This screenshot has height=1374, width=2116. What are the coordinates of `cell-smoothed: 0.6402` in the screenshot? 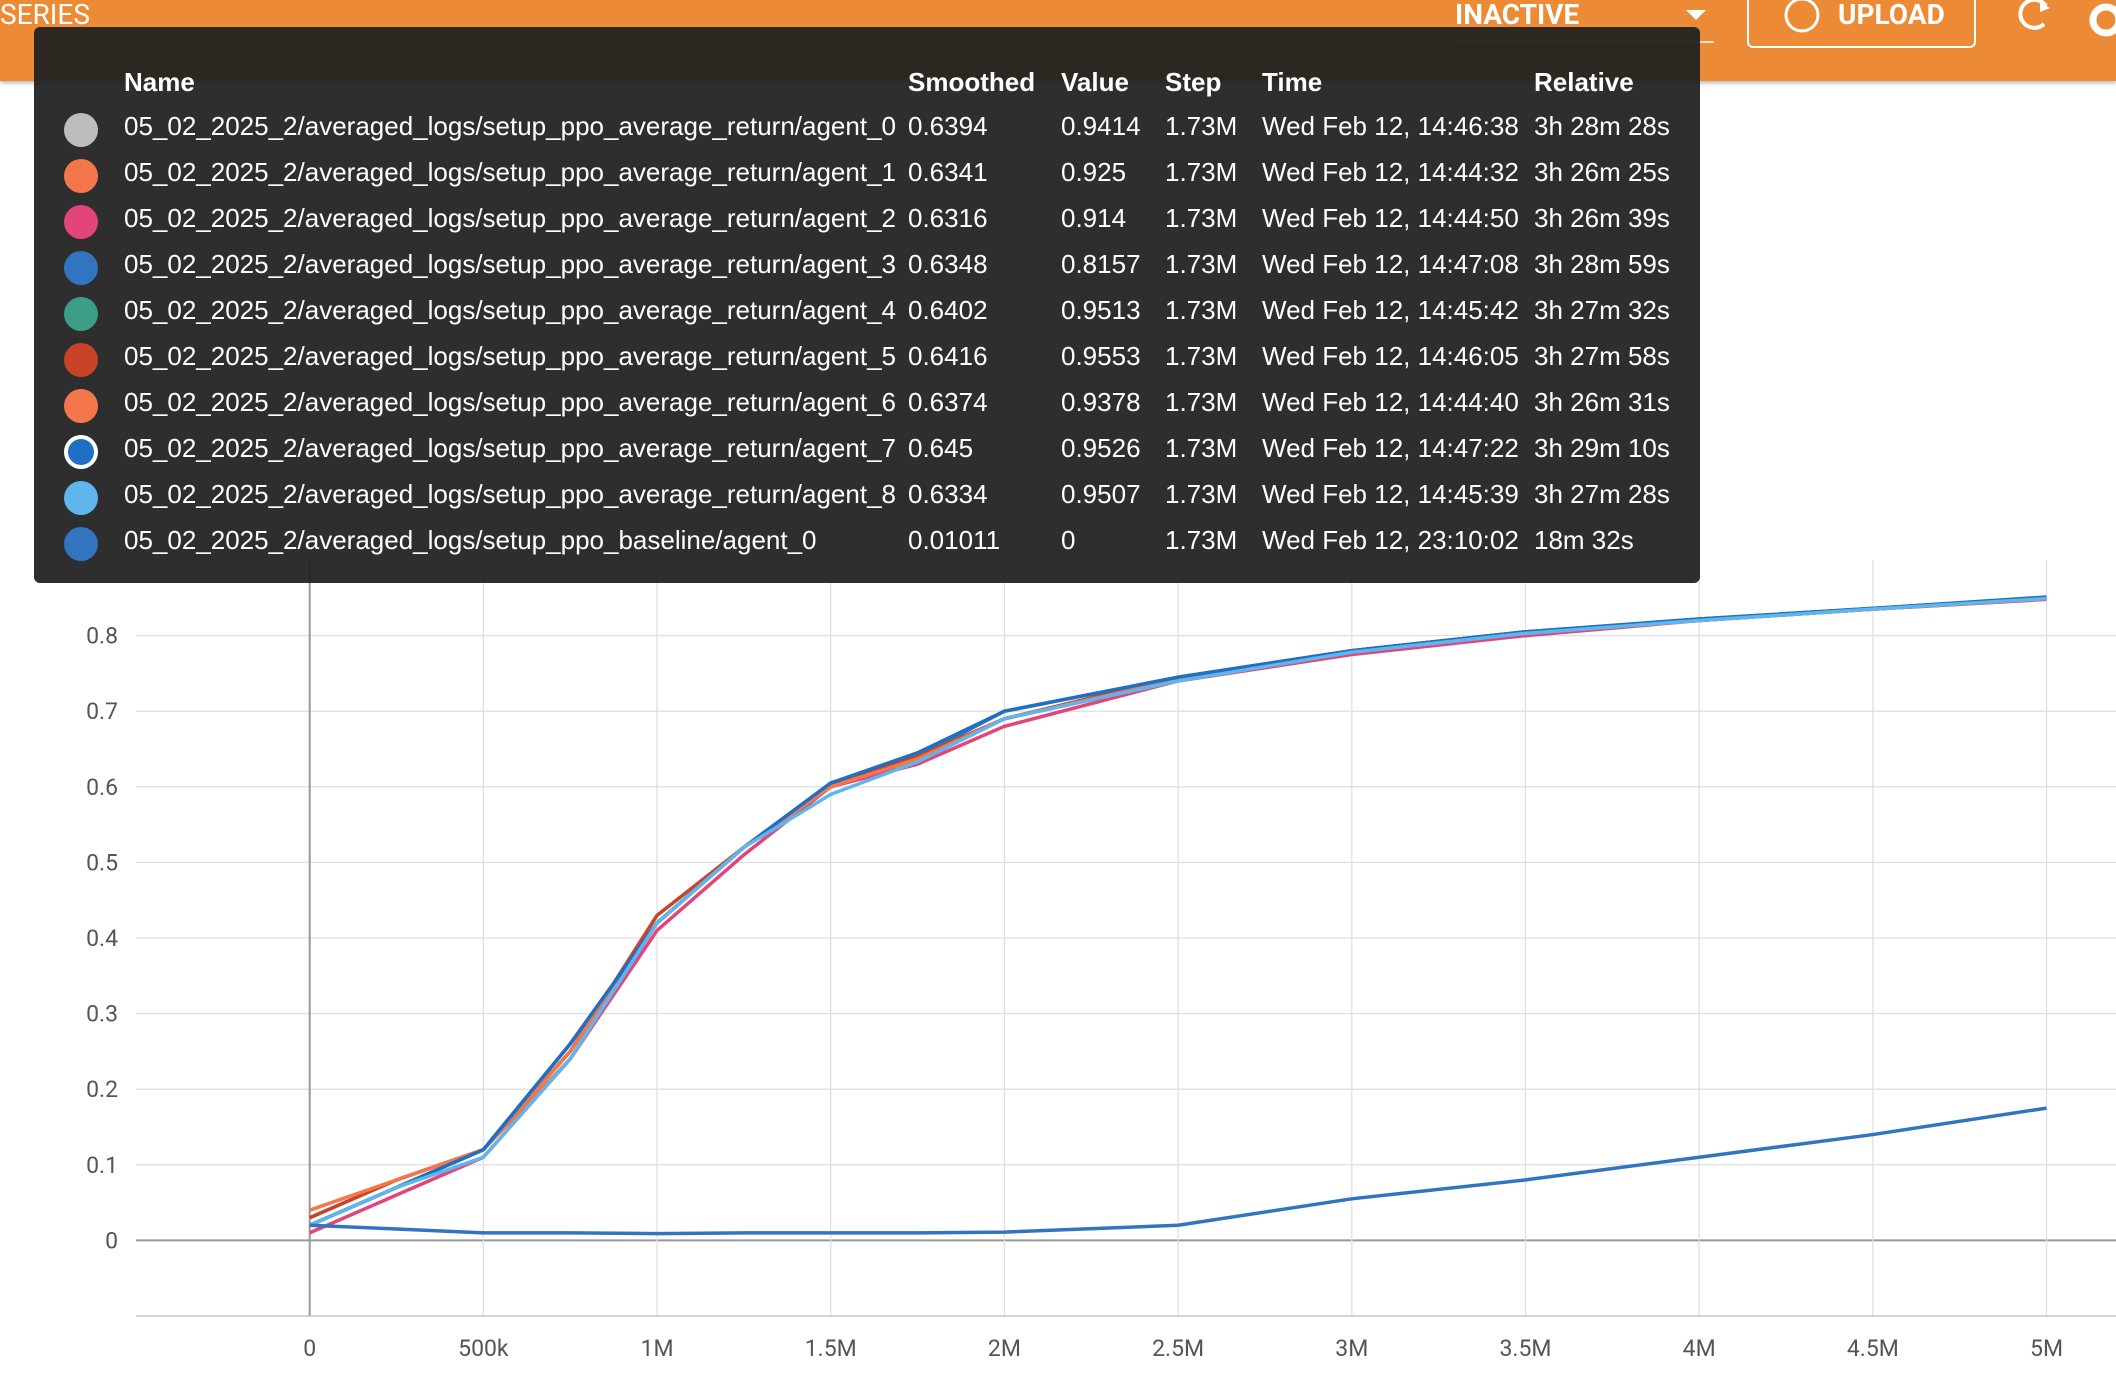 It's located at (948, 310).